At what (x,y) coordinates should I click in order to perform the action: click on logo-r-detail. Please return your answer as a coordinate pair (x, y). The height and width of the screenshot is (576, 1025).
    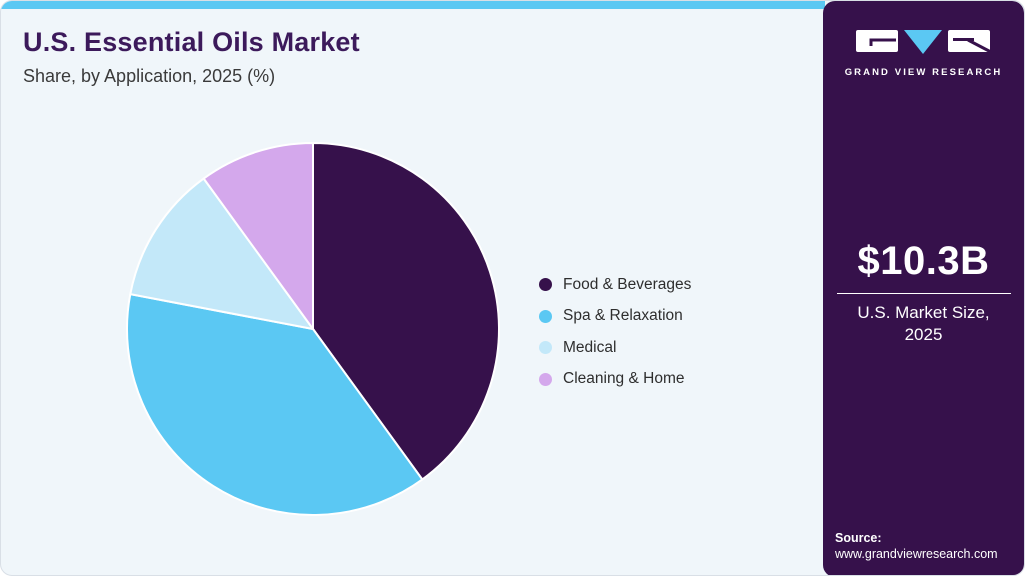
    Looking at the image, I should click on (971, 45).